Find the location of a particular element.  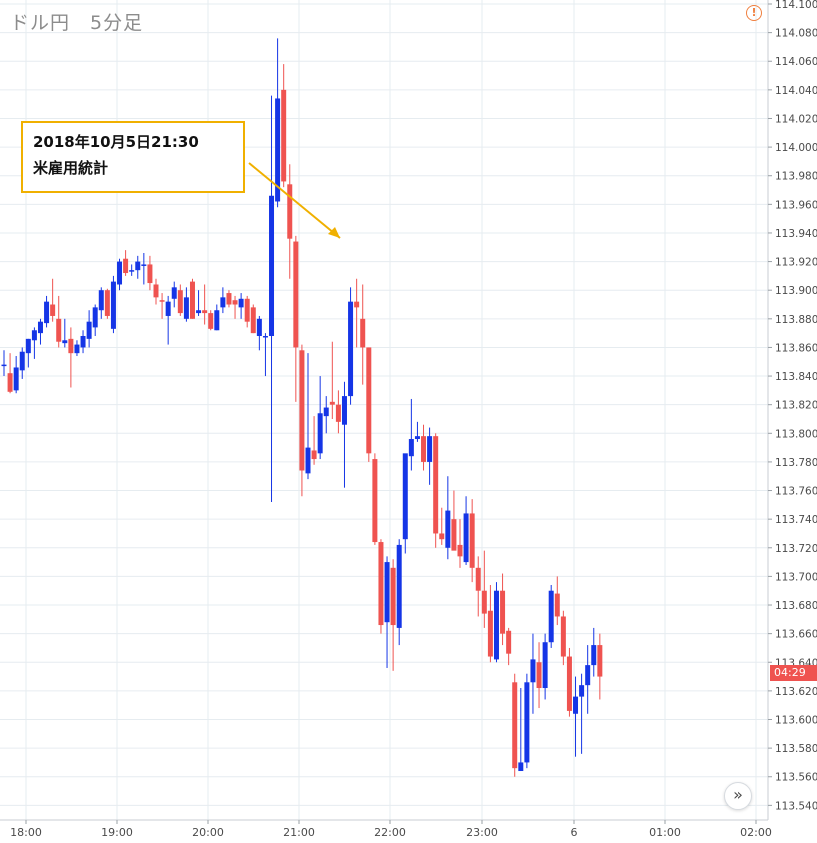

price-tick-label: 114.100 is located at coordinates (796, 5).